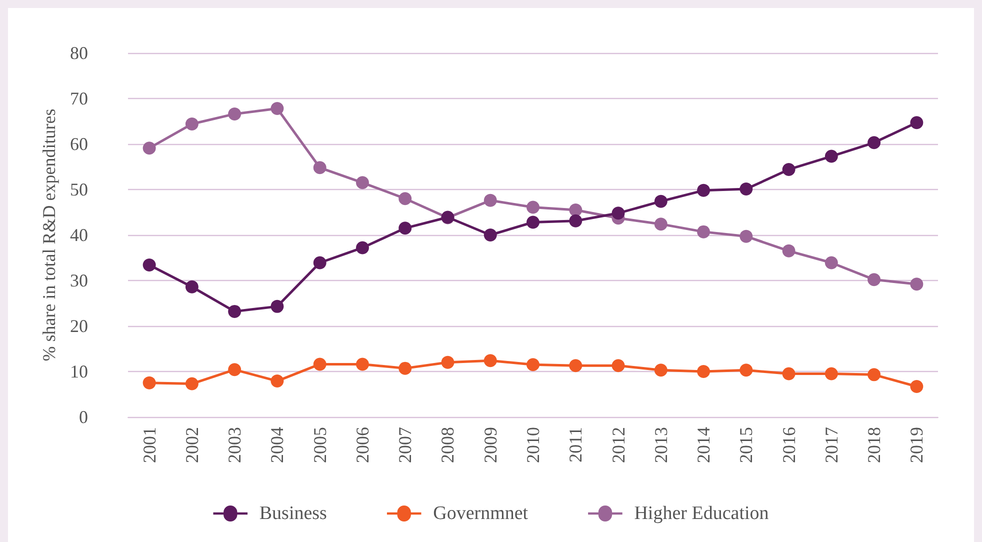 This screenshot has width=982, height=542. I want to click on x-tick-label: 2005, so click(320, 445).